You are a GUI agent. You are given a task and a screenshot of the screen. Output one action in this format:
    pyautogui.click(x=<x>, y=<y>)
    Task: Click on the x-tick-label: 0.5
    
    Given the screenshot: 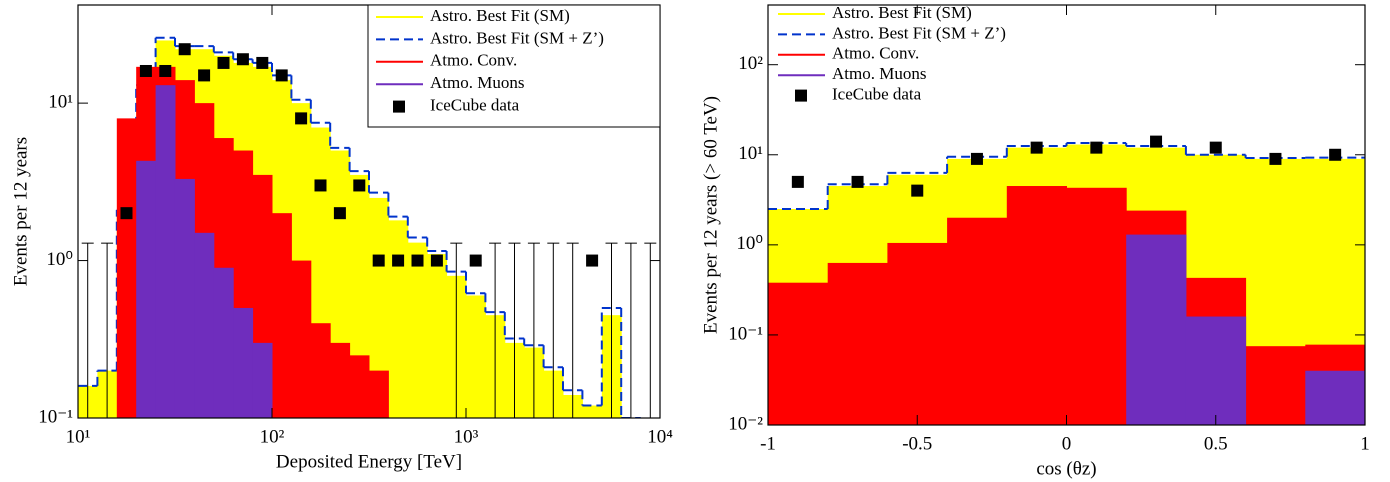 What is the action you would take?
    pyautogui.click(x=1216, y=443)
    